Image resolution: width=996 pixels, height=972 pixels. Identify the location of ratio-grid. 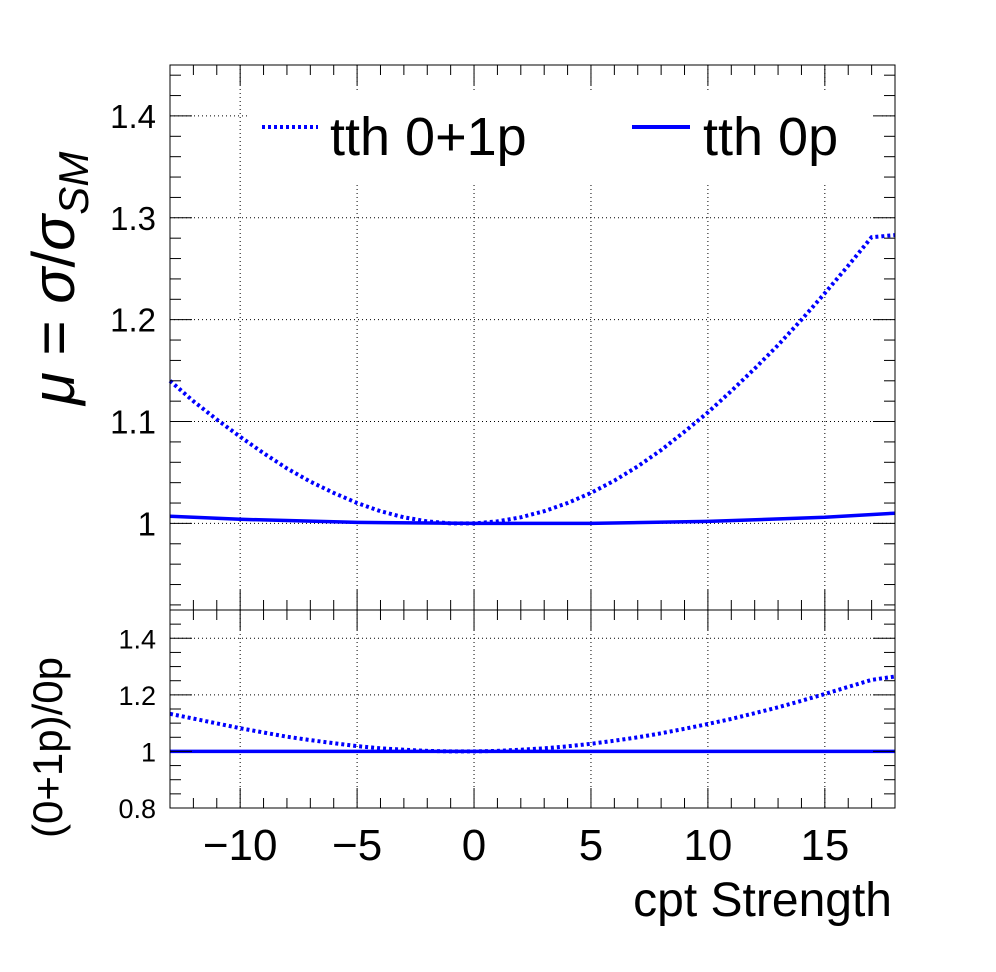
(532, 709).